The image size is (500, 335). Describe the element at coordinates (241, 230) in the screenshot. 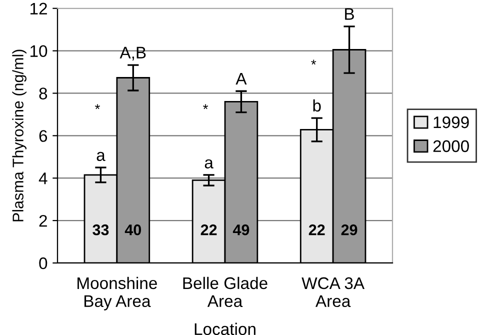

I see `annotation: 49` at that location.